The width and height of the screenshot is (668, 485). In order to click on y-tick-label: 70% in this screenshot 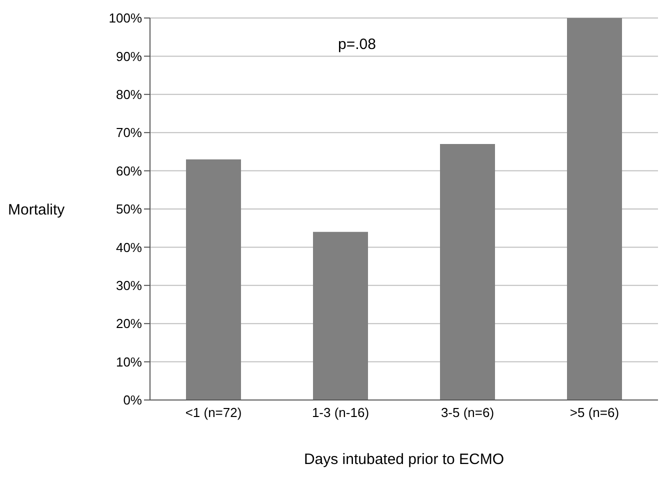, I will do `click(129, 132)`.